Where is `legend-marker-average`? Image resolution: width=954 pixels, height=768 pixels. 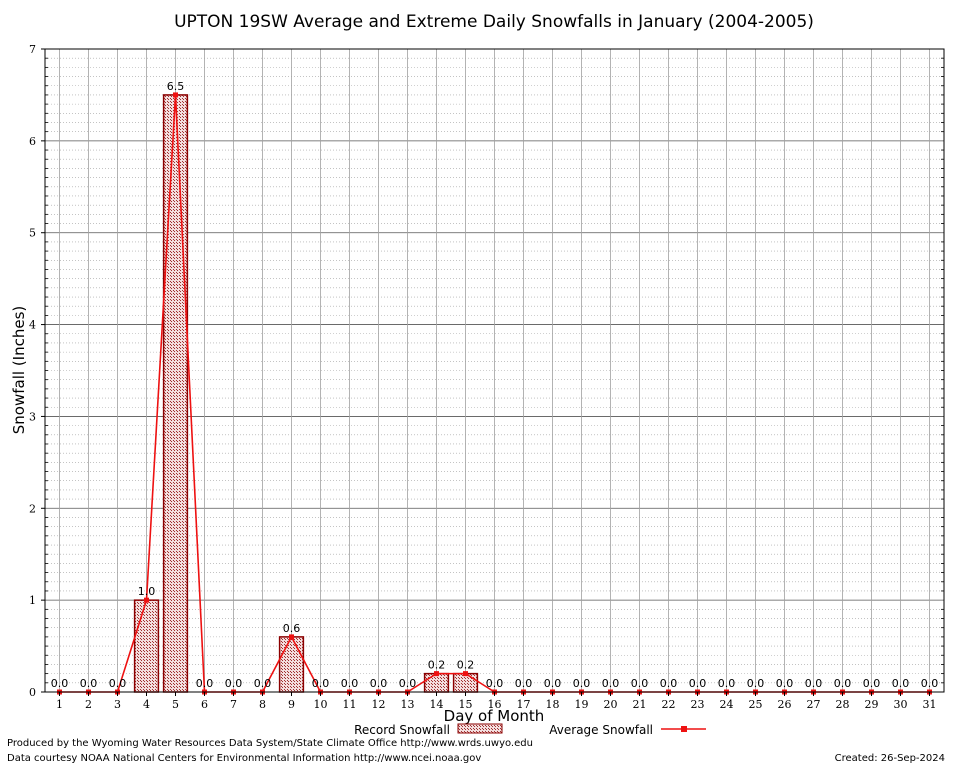 legend-marker-average is located at coordinates (684, 729).